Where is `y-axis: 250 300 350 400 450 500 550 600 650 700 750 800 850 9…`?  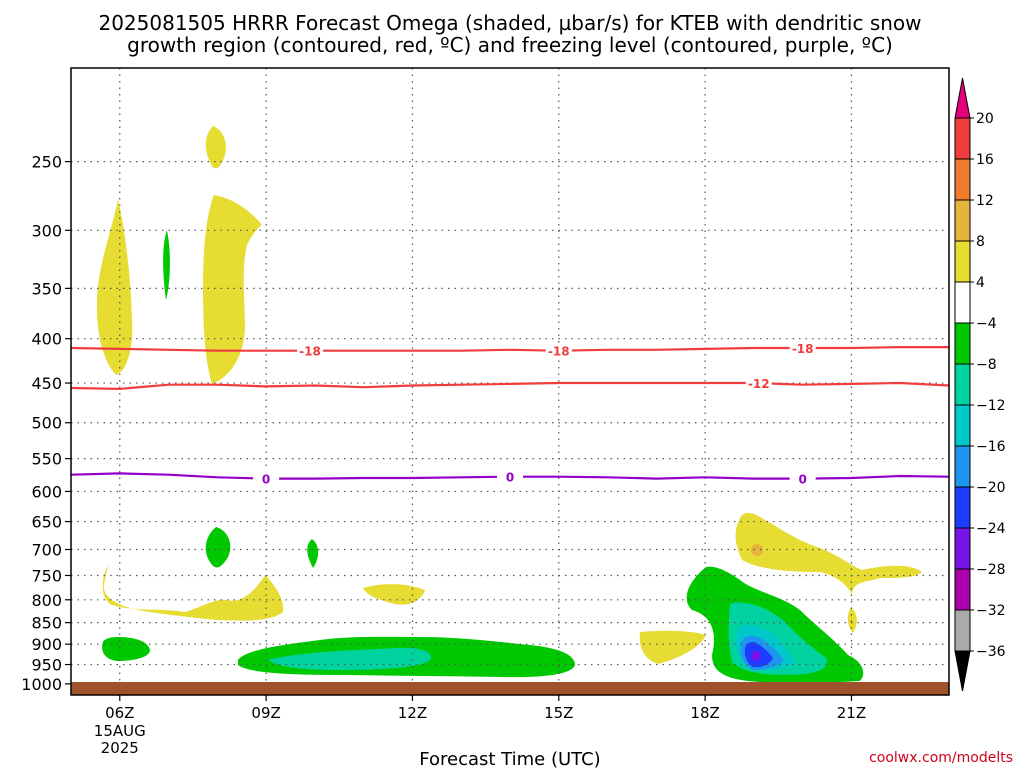
y-axis: 250 300 350 400 450 500 550 600 650 700 750 800 850 9… is located at coordinates (46, 423).